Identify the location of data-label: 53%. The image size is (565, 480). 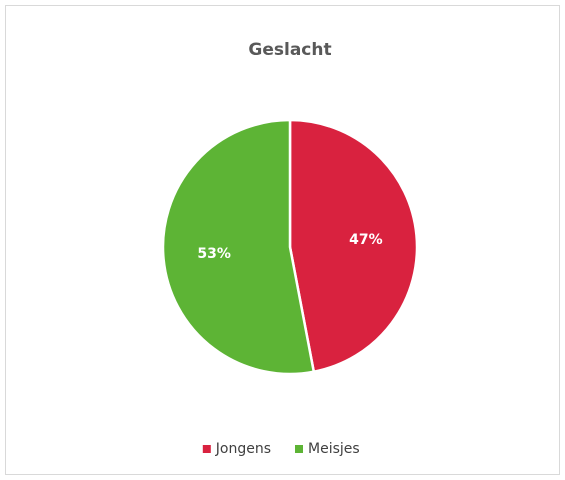
(214, 254).